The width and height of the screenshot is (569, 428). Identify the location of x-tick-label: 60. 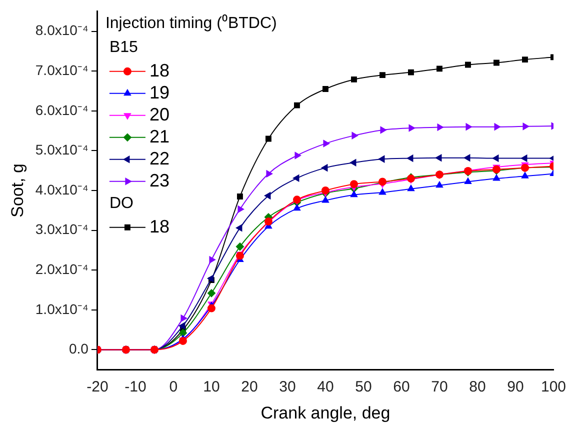
(401, 387).